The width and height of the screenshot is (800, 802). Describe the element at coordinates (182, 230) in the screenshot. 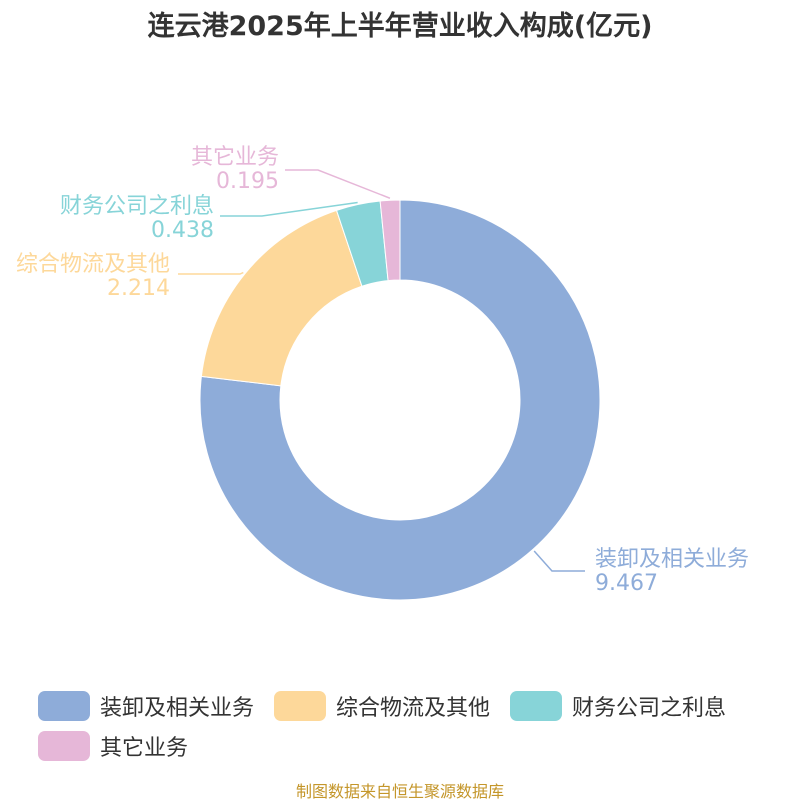

I see `slice-value-finance-interest: 0.438` at that location.